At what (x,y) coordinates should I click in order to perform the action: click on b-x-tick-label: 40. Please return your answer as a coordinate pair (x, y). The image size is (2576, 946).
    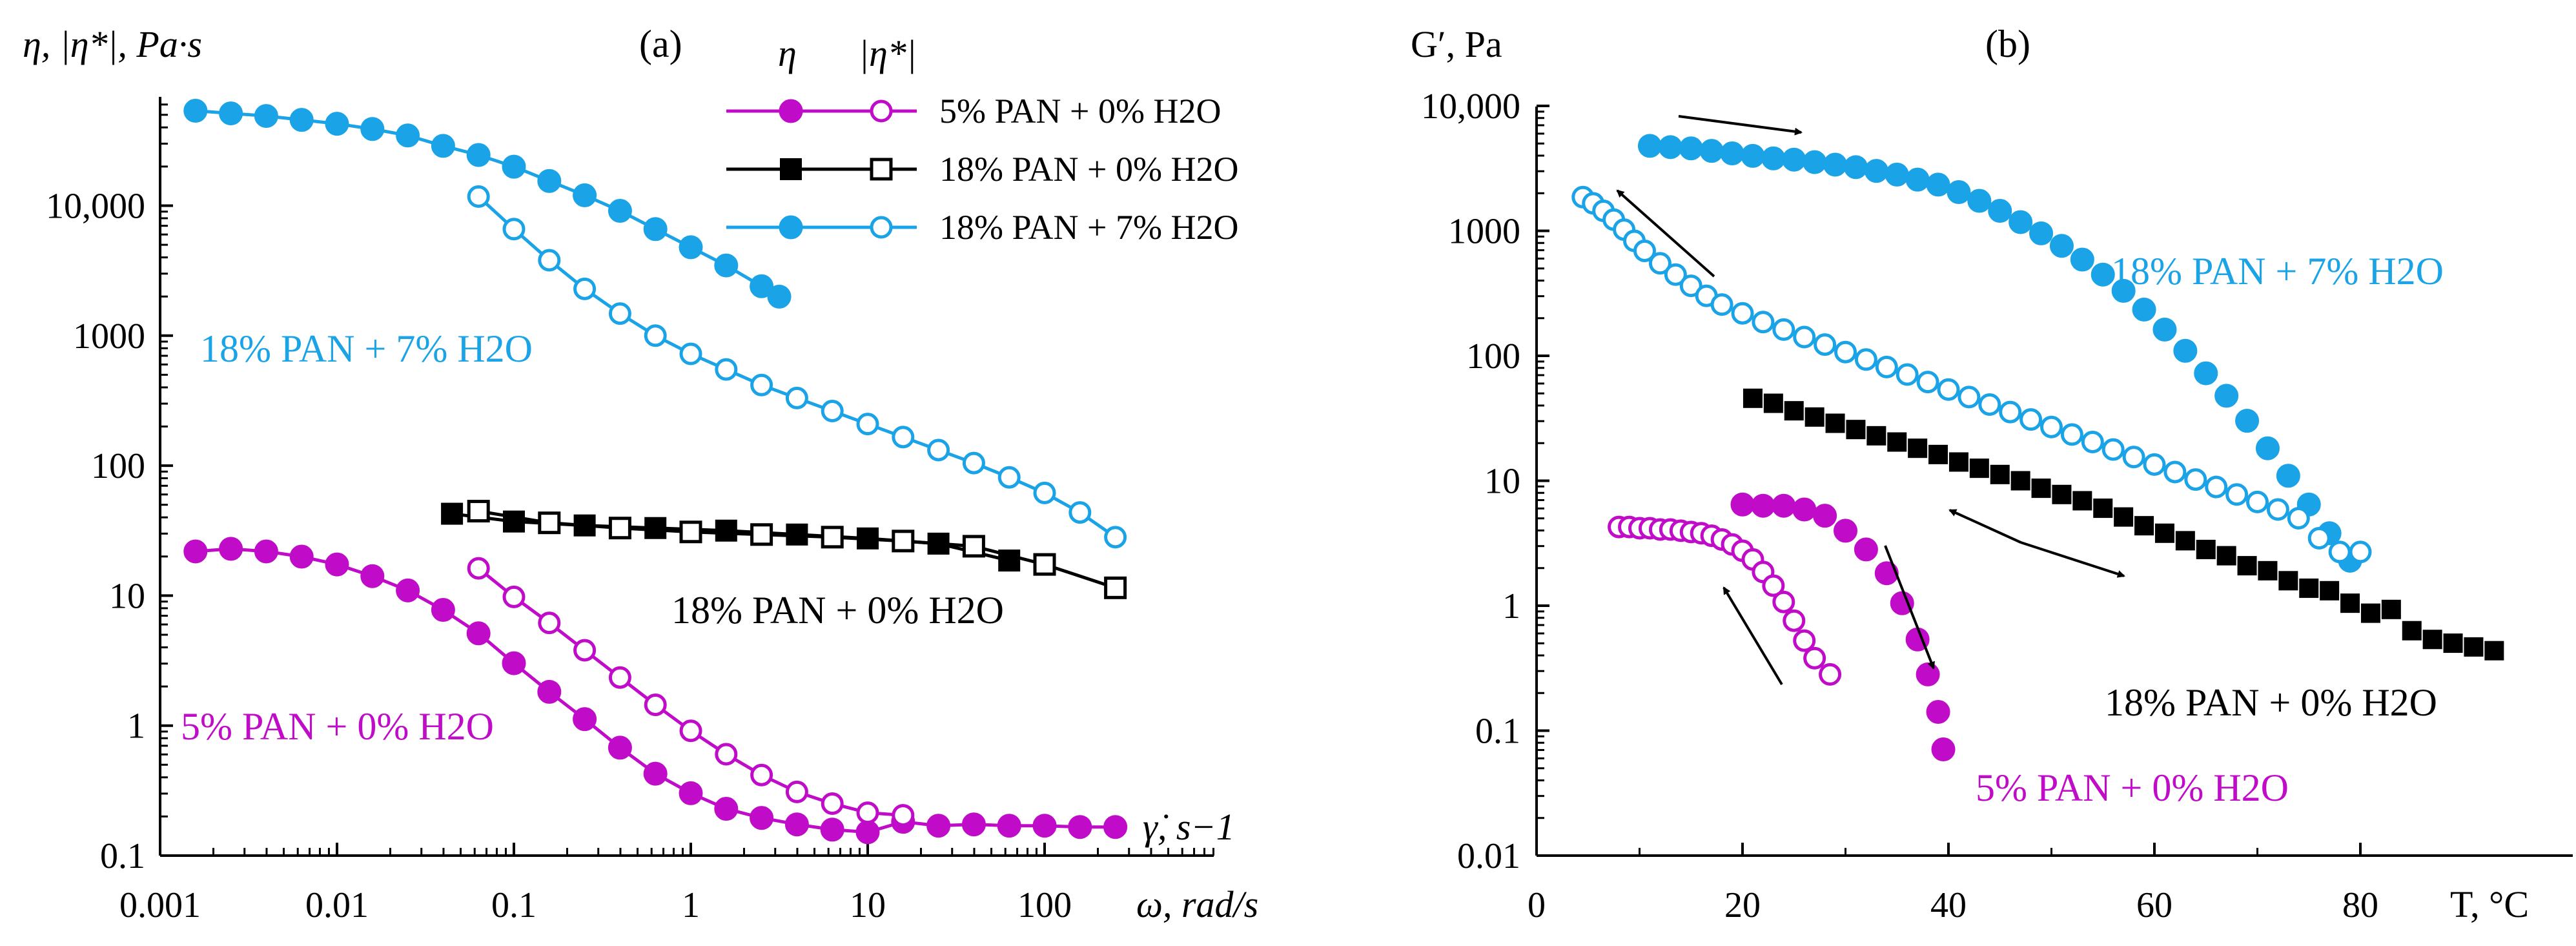
    Looking at the image, I should click on (1949, 905).